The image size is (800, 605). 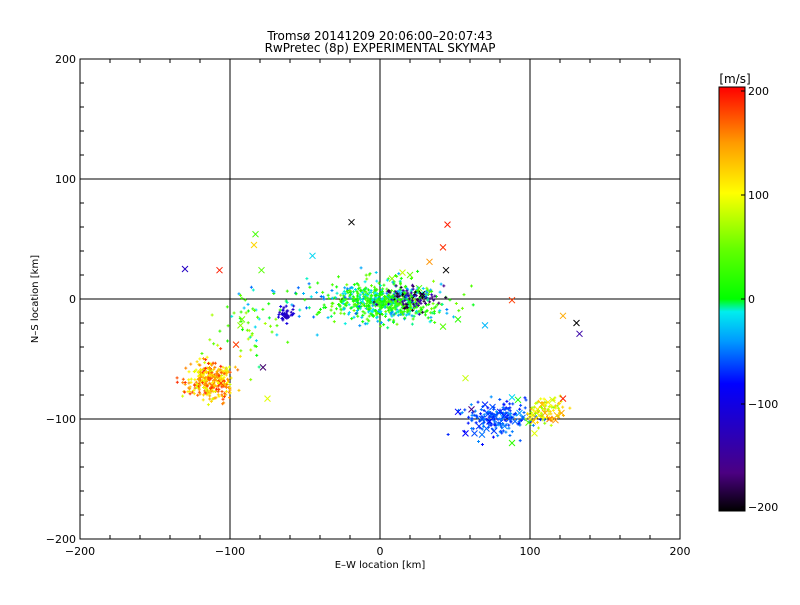 What do you see at coordinates (758, 91) in the screenshot?
I see `colorbar-tick-label: 200` at bounding box center [758, 91].